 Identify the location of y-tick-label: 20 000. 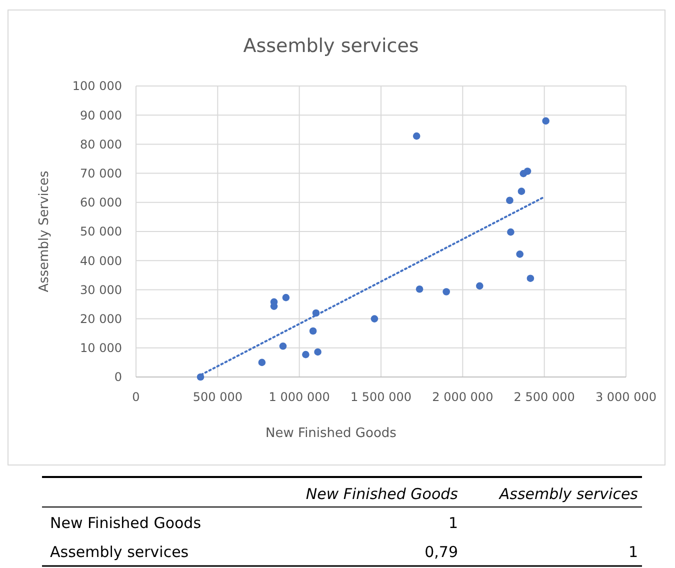
(101, 319).